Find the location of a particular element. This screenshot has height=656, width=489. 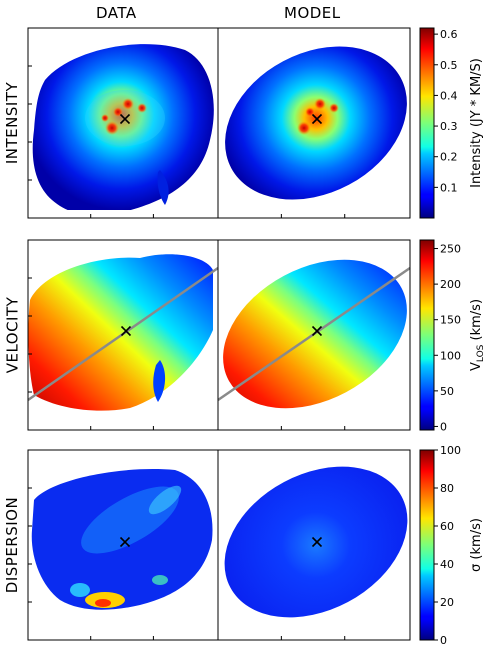

velocity-data-map is located at coordinates (120, 332).